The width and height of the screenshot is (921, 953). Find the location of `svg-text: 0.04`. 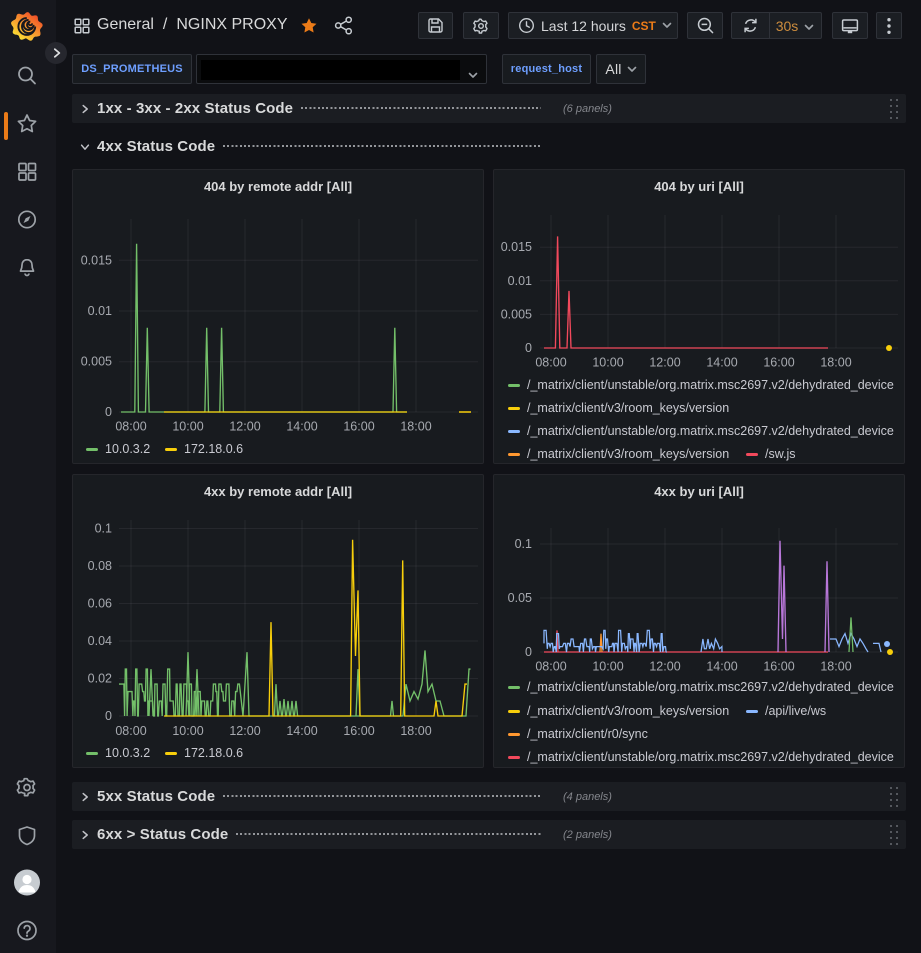

svg-text: 0.04 is located at coordinates (100, 641).